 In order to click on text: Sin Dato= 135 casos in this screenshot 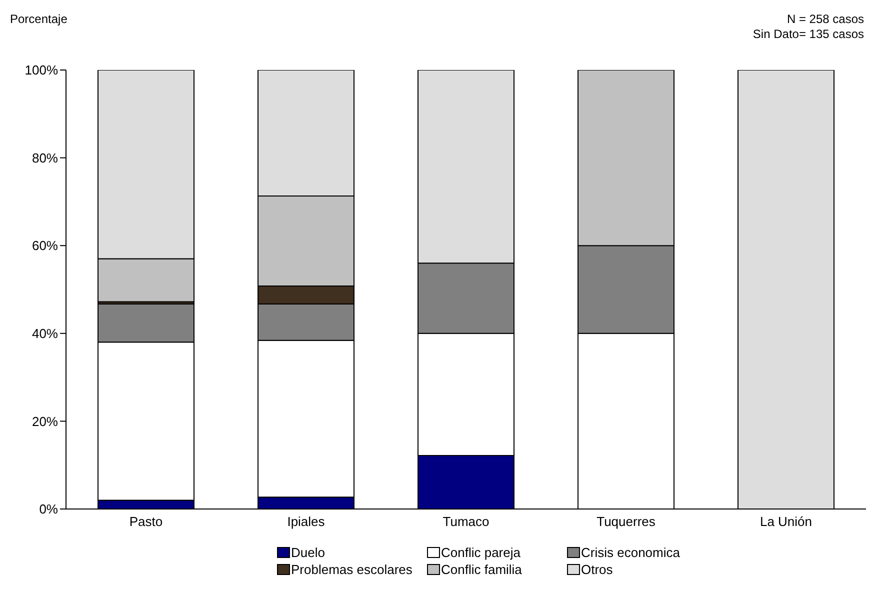, I will do `click(808, 34)`.